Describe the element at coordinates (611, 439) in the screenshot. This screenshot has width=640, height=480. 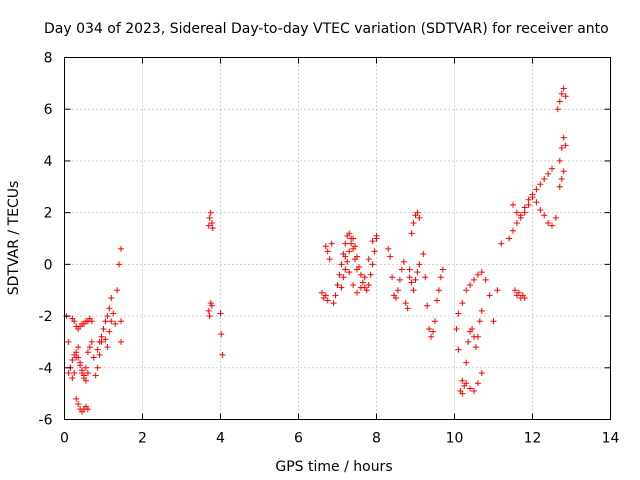
I see `x-tick-label: 14` at that location.